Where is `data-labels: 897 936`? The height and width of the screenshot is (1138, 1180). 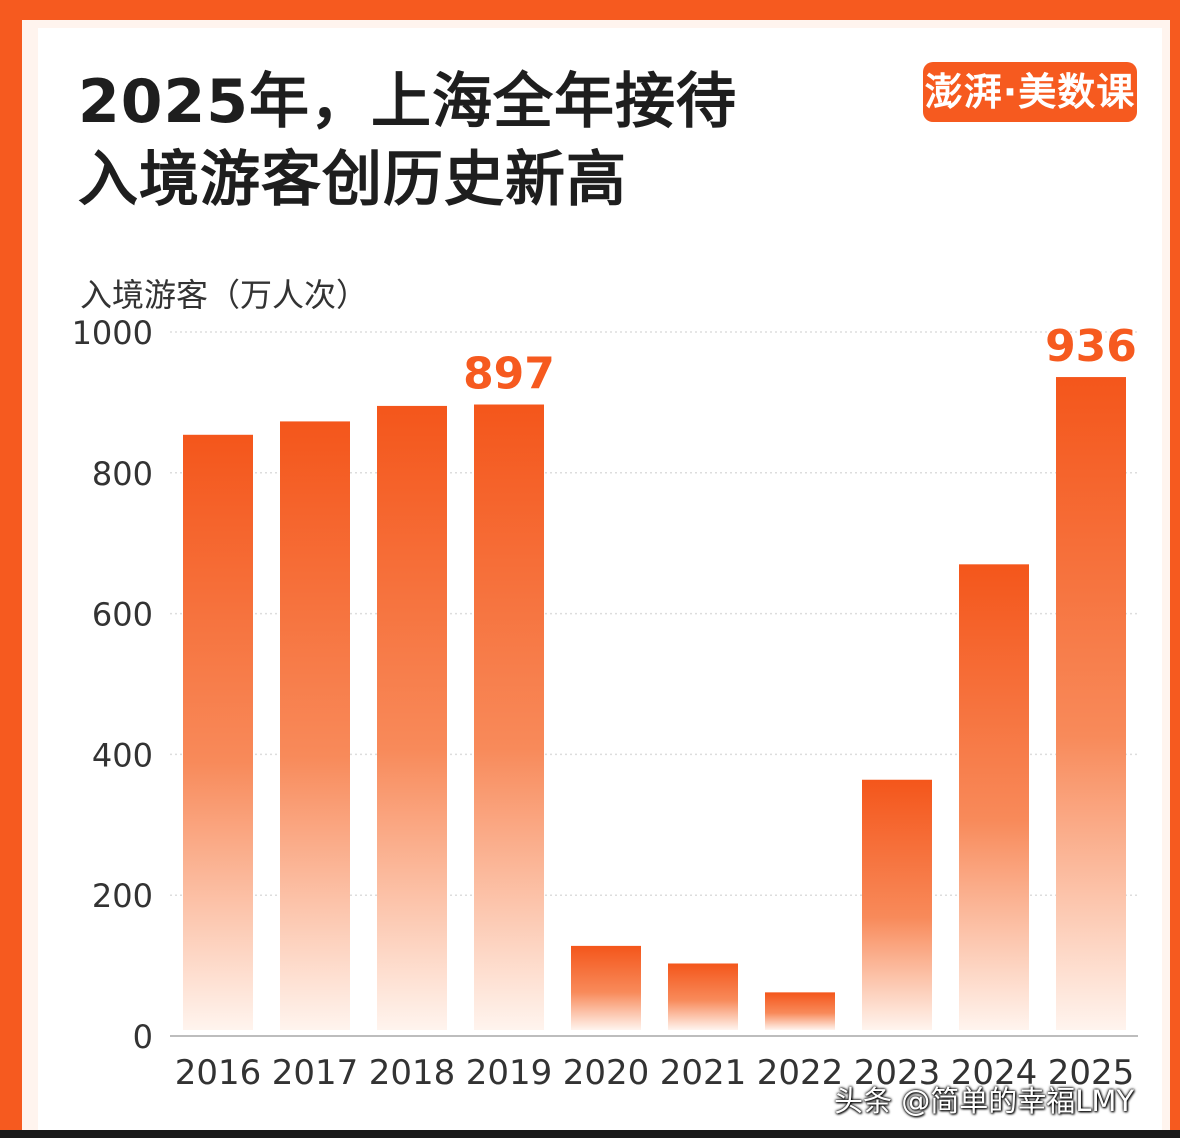
data-labels: 897 936 is located at coordinates (800, 360).